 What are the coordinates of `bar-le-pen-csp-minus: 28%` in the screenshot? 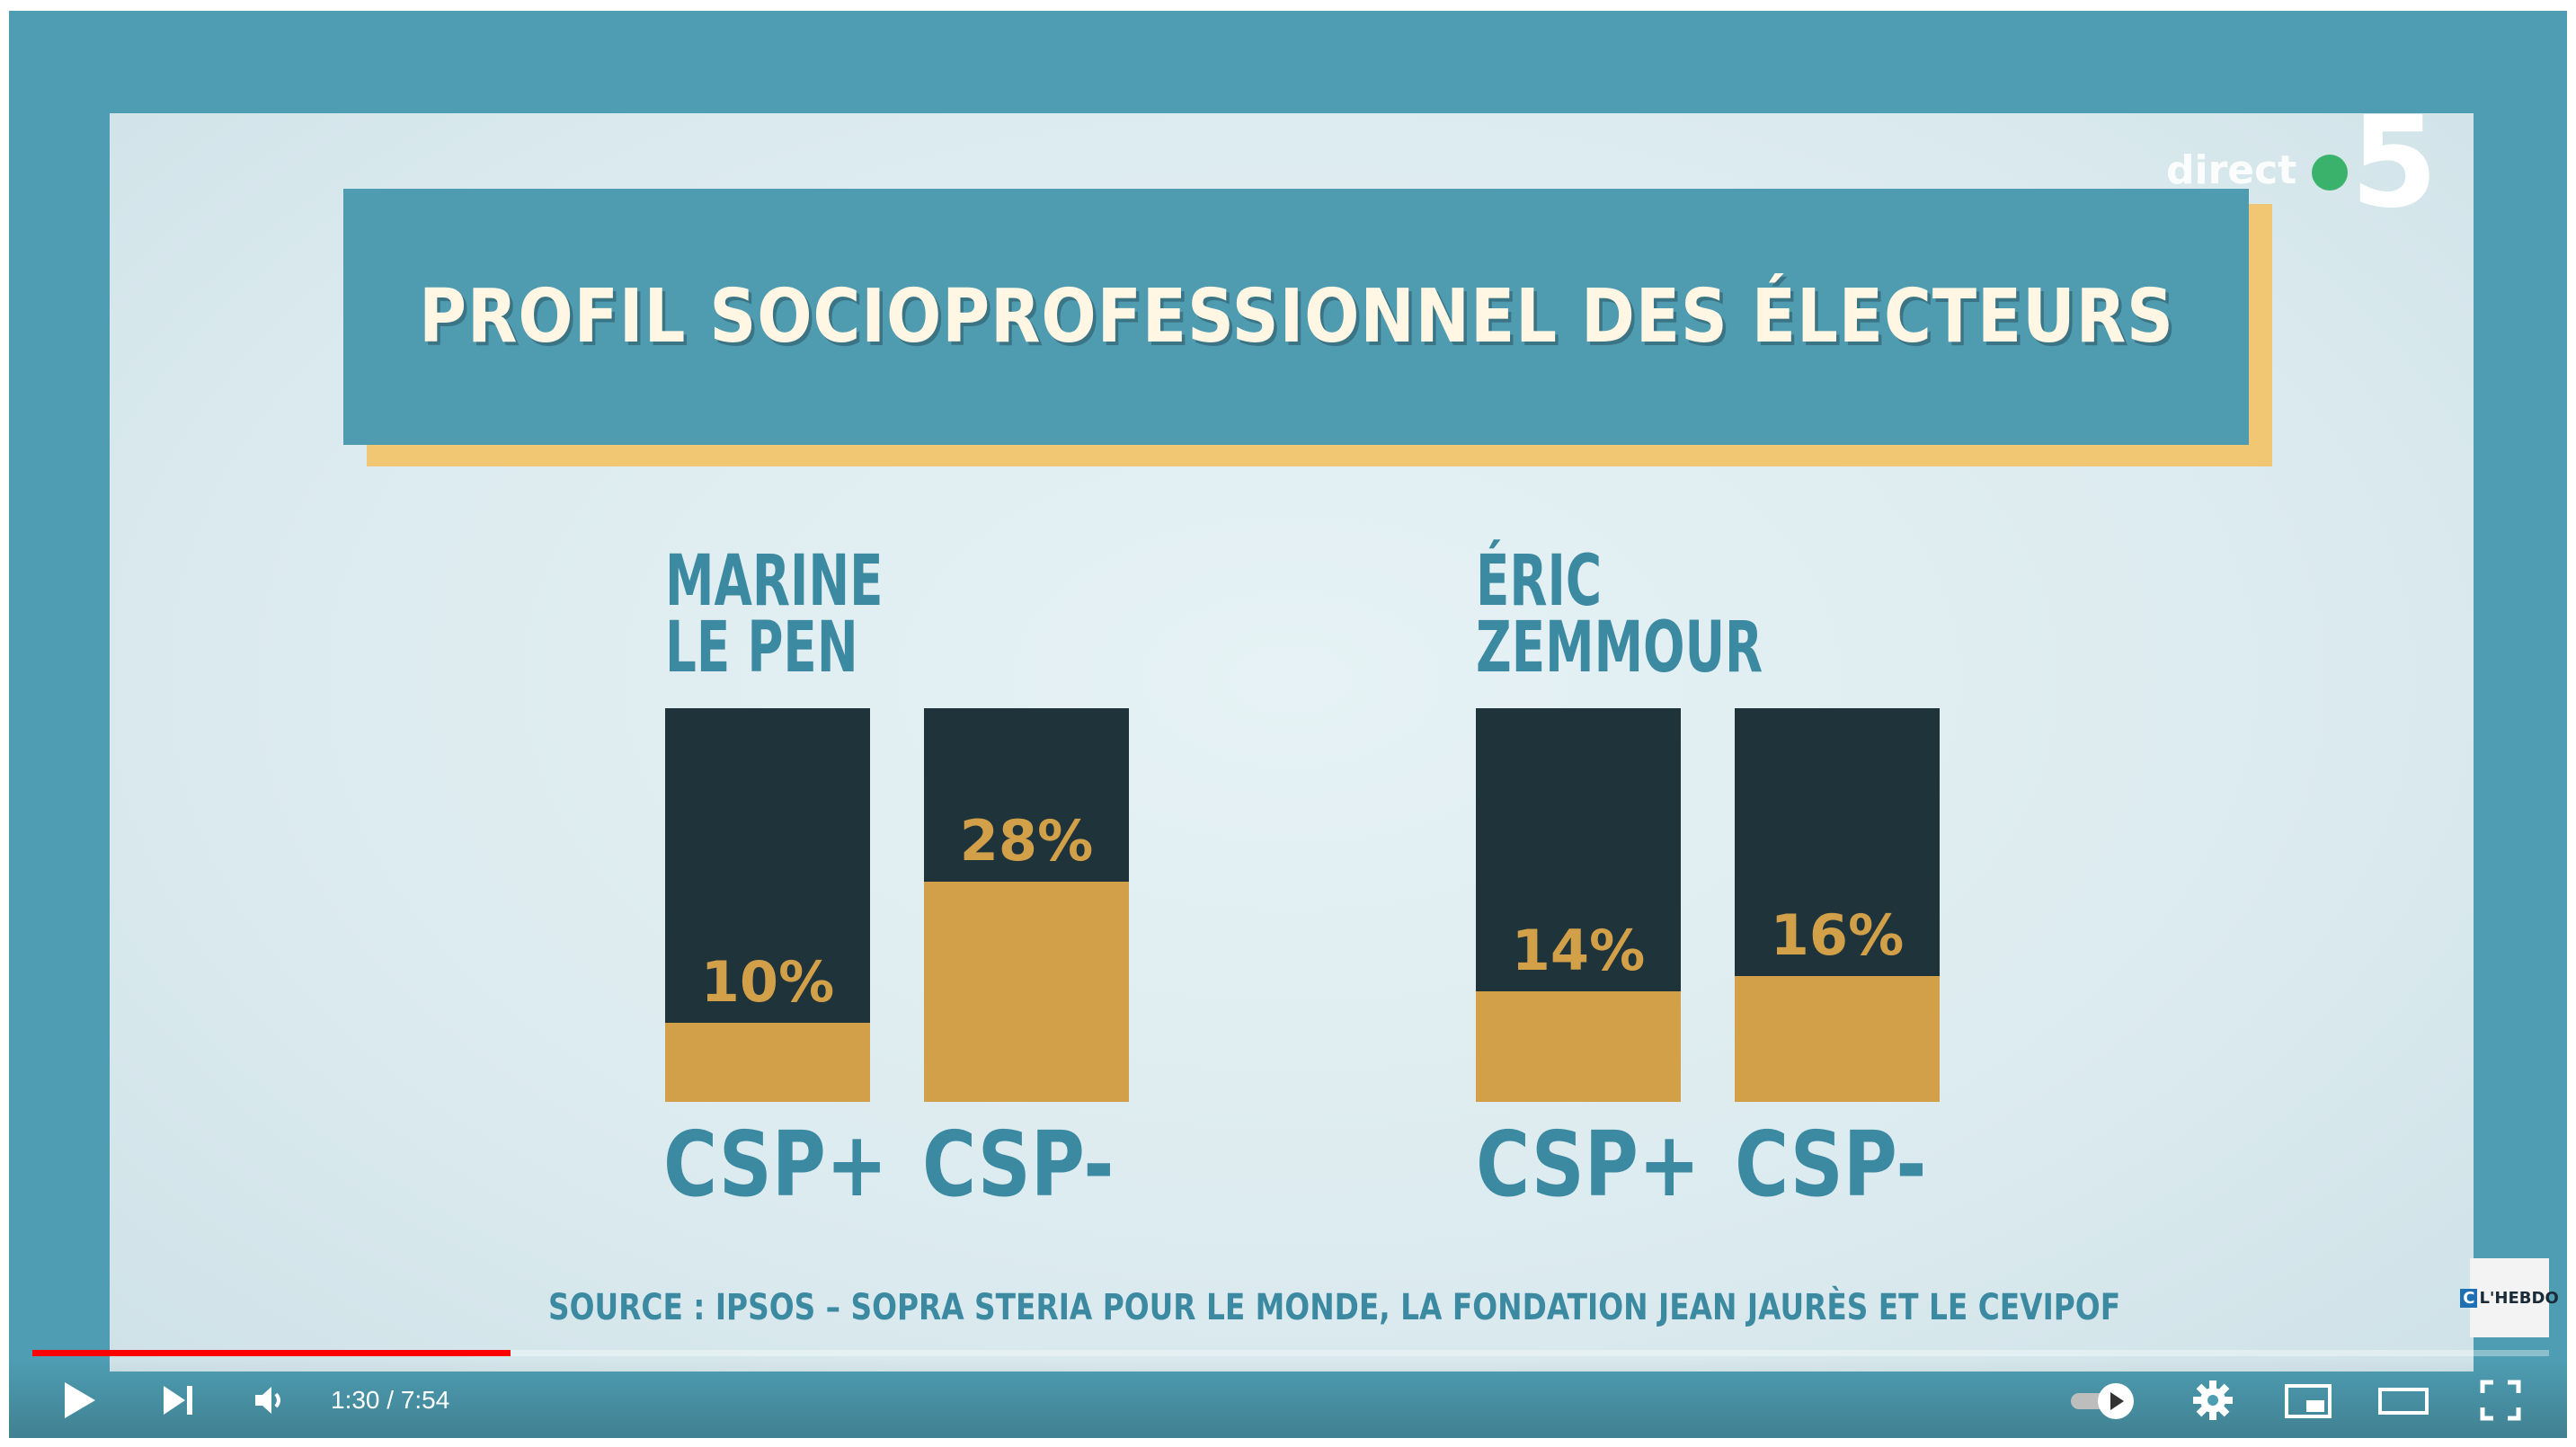 It's located at (1026, 905).